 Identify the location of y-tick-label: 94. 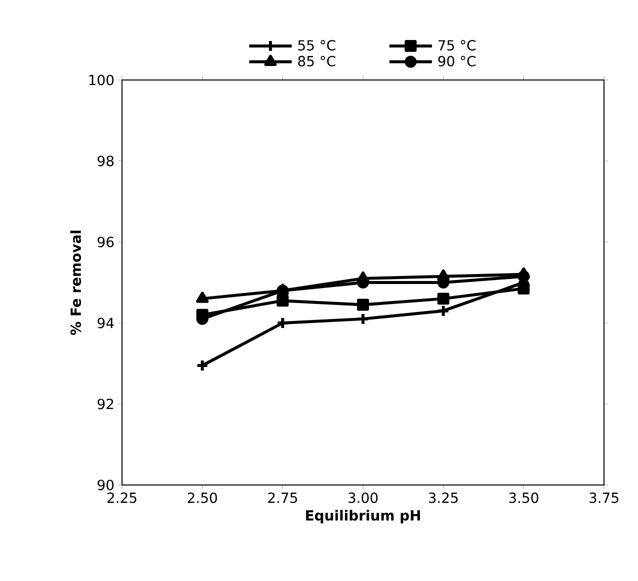
(106, 323).